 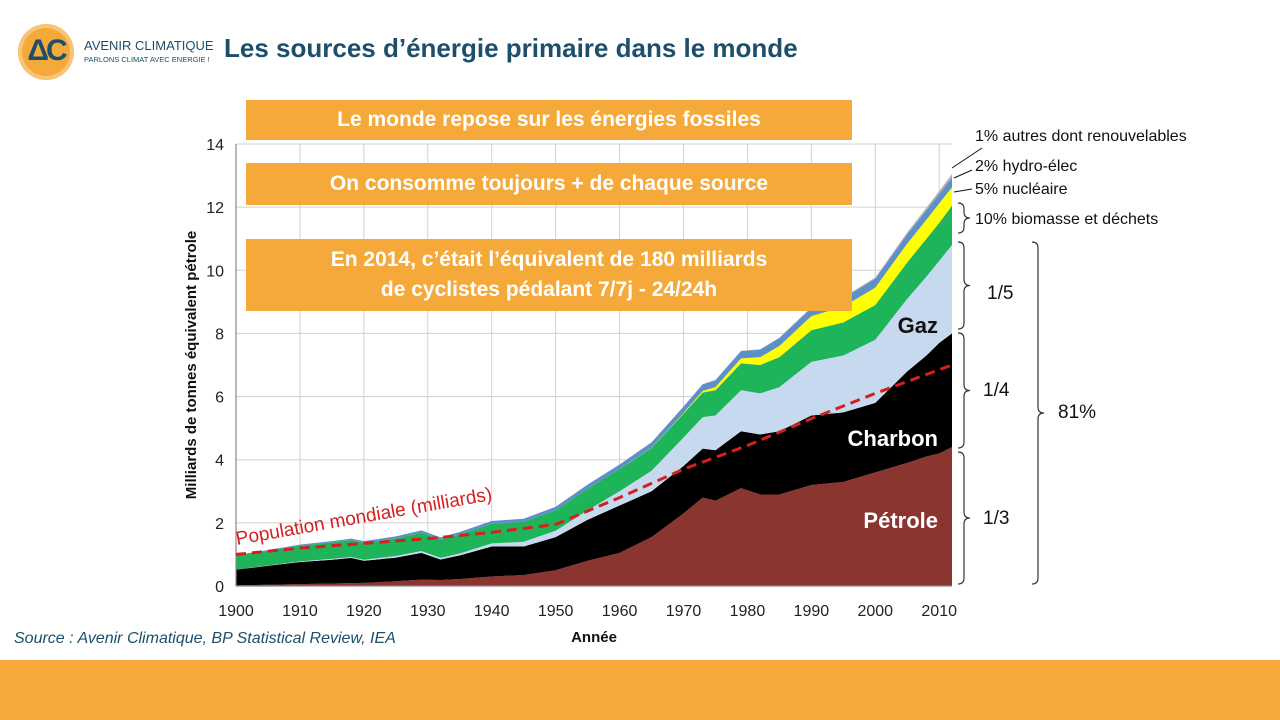 What do you see at coordinates (549, 184) in the screenshot?
I see `callout-consumption: On consomme toujours + de chaque source` at bounding box center [549, 184].